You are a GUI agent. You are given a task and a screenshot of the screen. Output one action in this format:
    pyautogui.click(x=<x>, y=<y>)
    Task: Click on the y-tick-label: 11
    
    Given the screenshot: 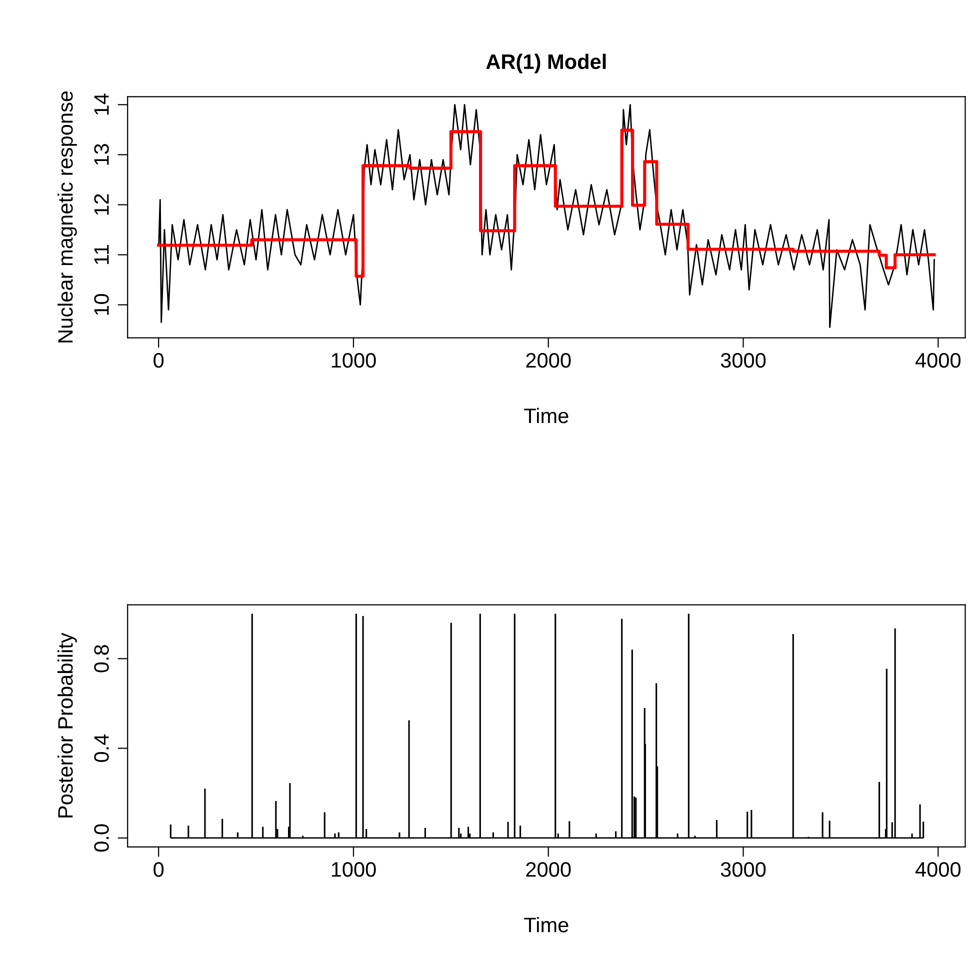 What is the action you would take?
    pyautogui.click(x=101, y=254)
    